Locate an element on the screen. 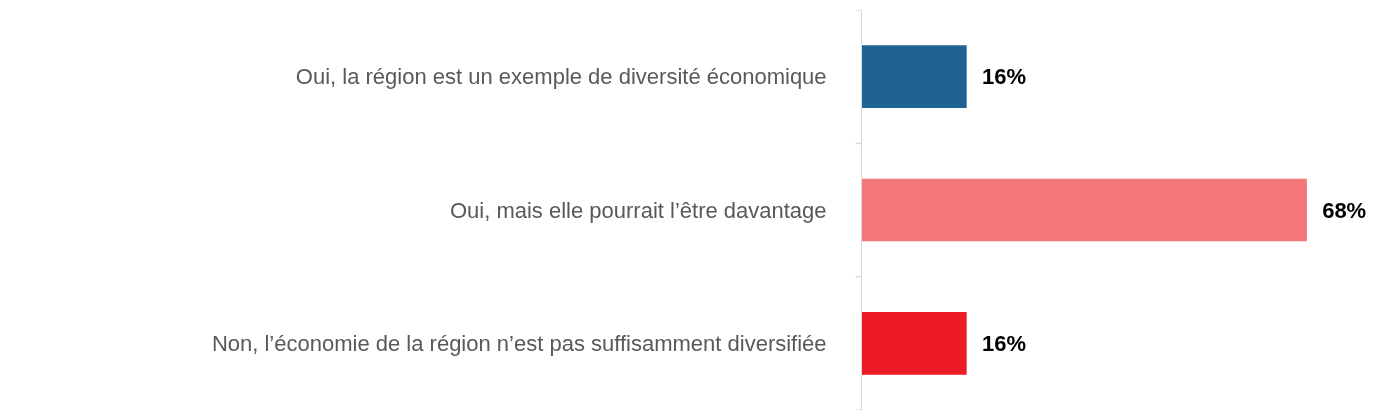 Image resolution: width=1387 pixels, height=420 pixels. data-label: 68% is located at coordinates (1338, 210).